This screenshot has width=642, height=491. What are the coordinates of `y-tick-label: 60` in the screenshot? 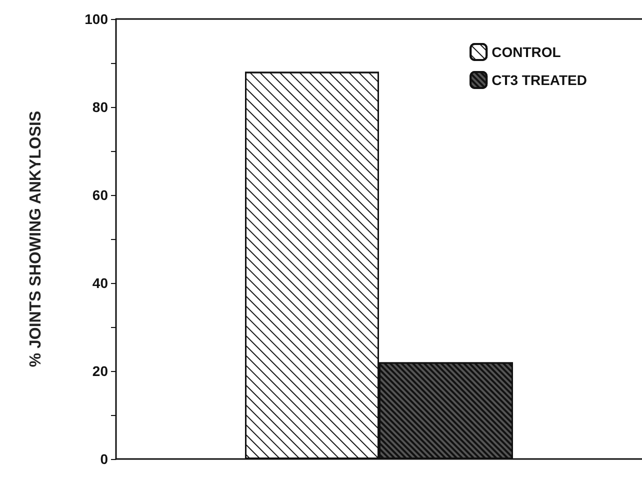 It's located at (100, 195).